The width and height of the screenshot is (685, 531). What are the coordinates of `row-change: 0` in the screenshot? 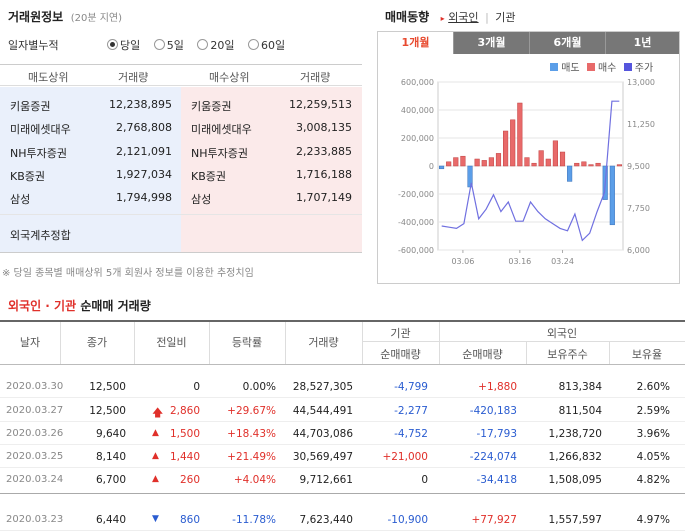 It's located at (196, 387).